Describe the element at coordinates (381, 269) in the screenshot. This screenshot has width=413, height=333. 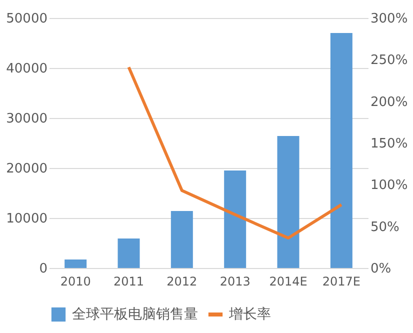
I see `y2-tick-label: 0%` at that location.